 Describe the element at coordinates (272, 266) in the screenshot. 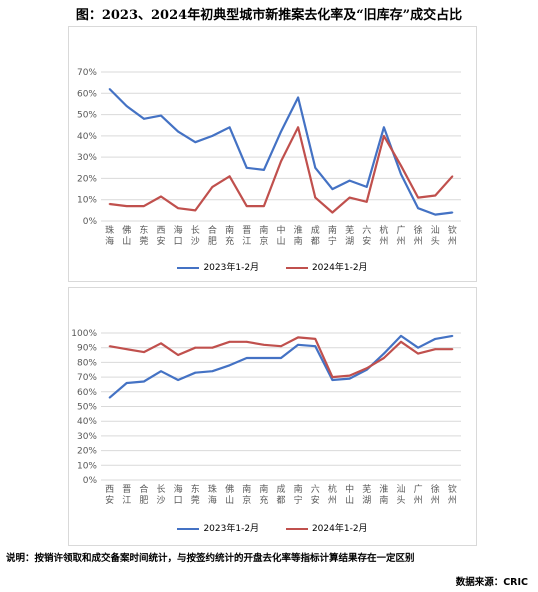

I see `chart-1-legend: 2023年1-2月 2024年1-2月` at that location.